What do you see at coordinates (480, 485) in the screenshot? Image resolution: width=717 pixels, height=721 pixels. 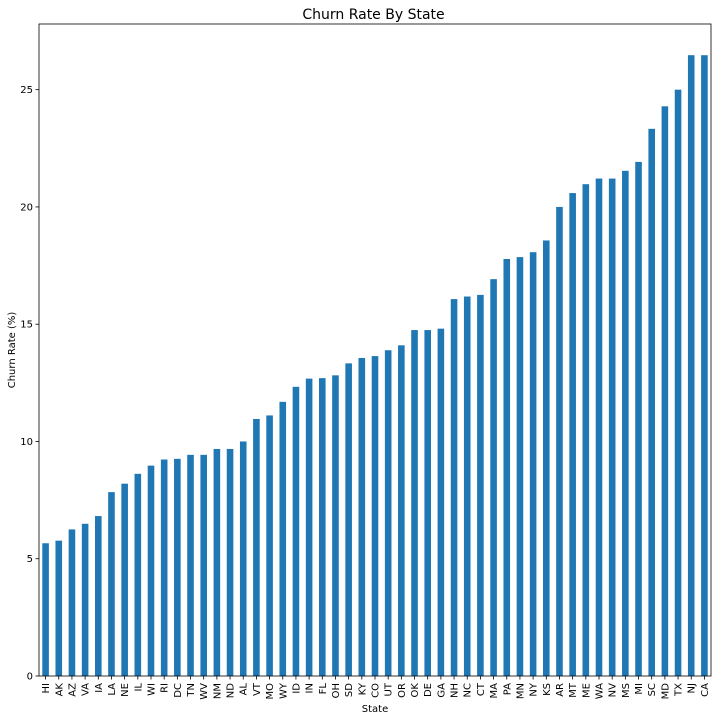 I see `bar-ct` at bounding box center [480, 485].